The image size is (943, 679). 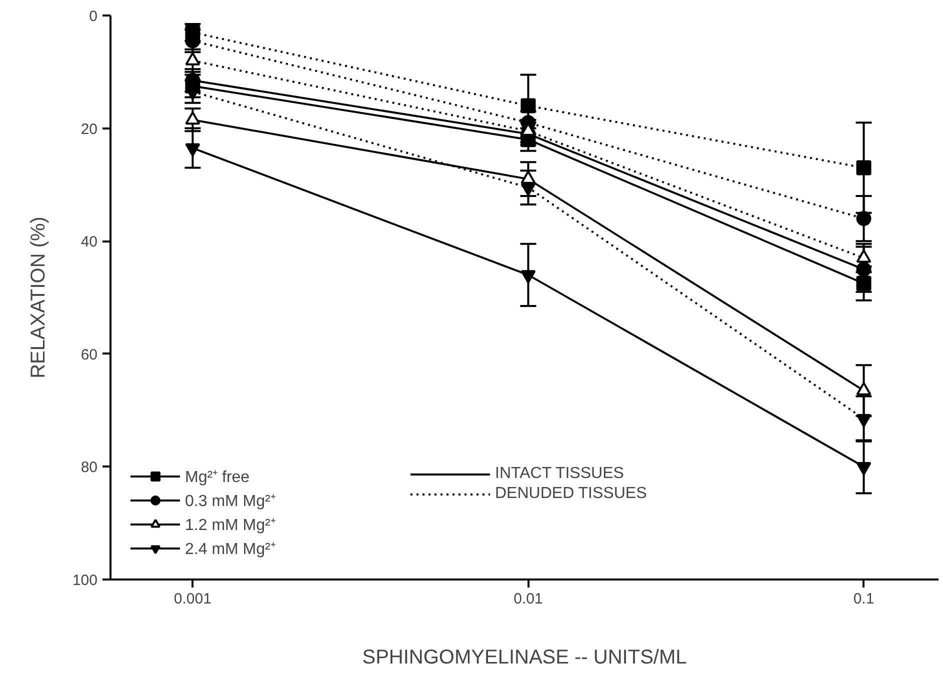 What do you see at coordinates (193, 599) in the screenshot?
I see `x-tick-label: 0.001` at bounding box center [193, 599].